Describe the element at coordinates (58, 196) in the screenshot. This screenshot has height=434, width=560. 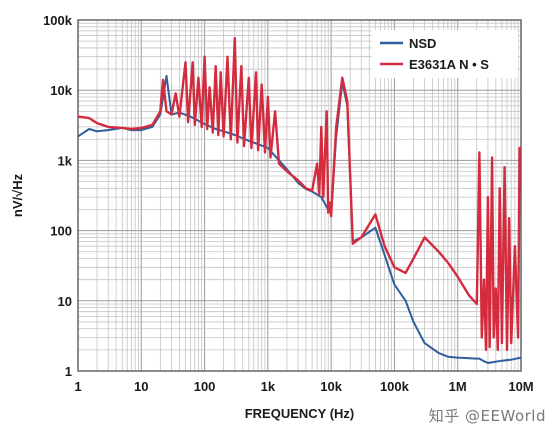
I see `y-axis-ticks: 1 10 100 1k 10k 100k` at that location.